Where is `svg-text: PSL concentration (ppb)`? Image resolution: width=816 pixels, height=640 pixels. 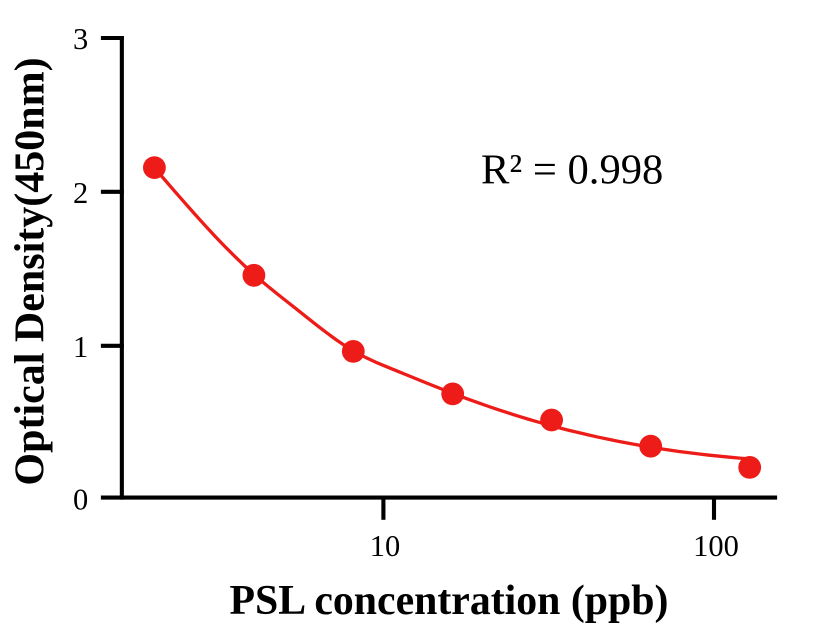
svg-text: PSL concentration (ppb) is located at coordinates (449, 601).